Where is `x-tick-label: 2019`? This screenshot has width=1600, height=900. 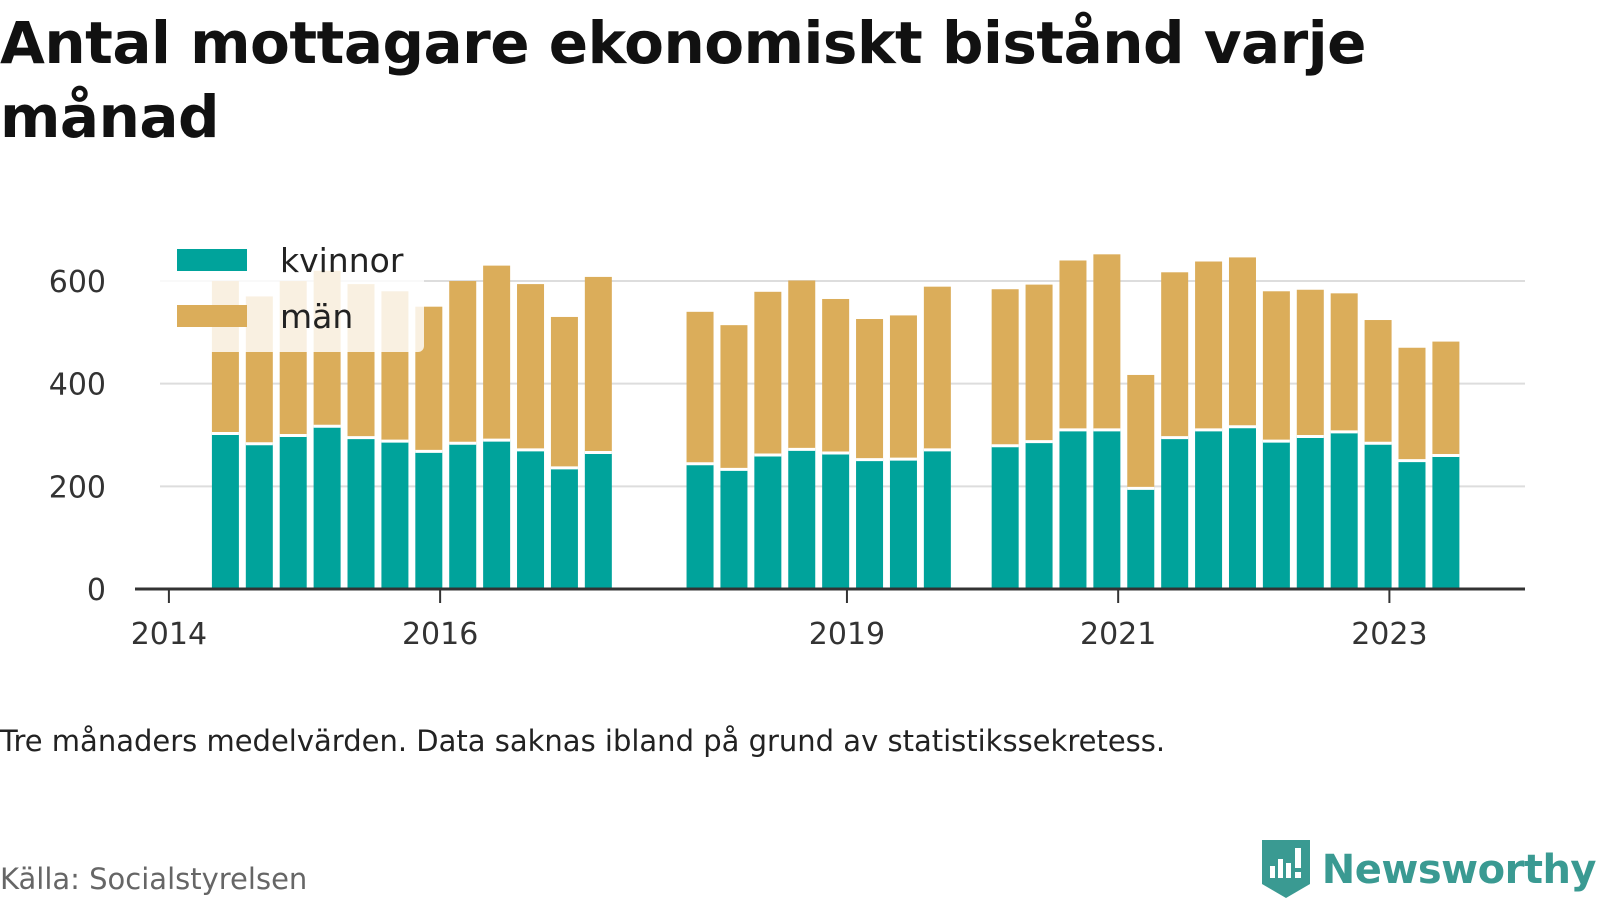
x-tick-label: 2019 is located at coordinates (847, 634).